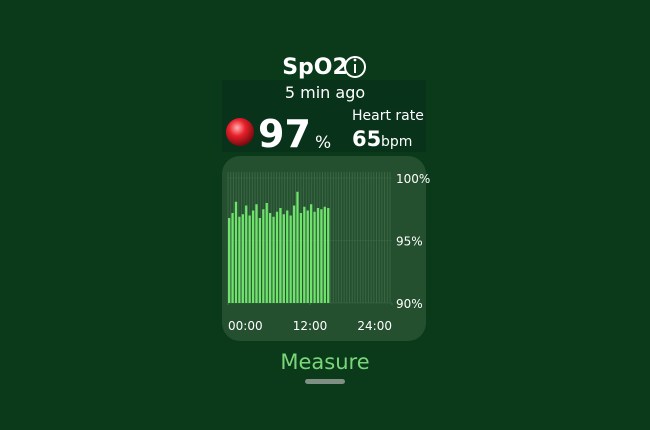 This screenshot has width=650, height=430. What do you see at coordinates (324, 116) in the screenshot?
I see `header-band` at bounding box center [324, 116].